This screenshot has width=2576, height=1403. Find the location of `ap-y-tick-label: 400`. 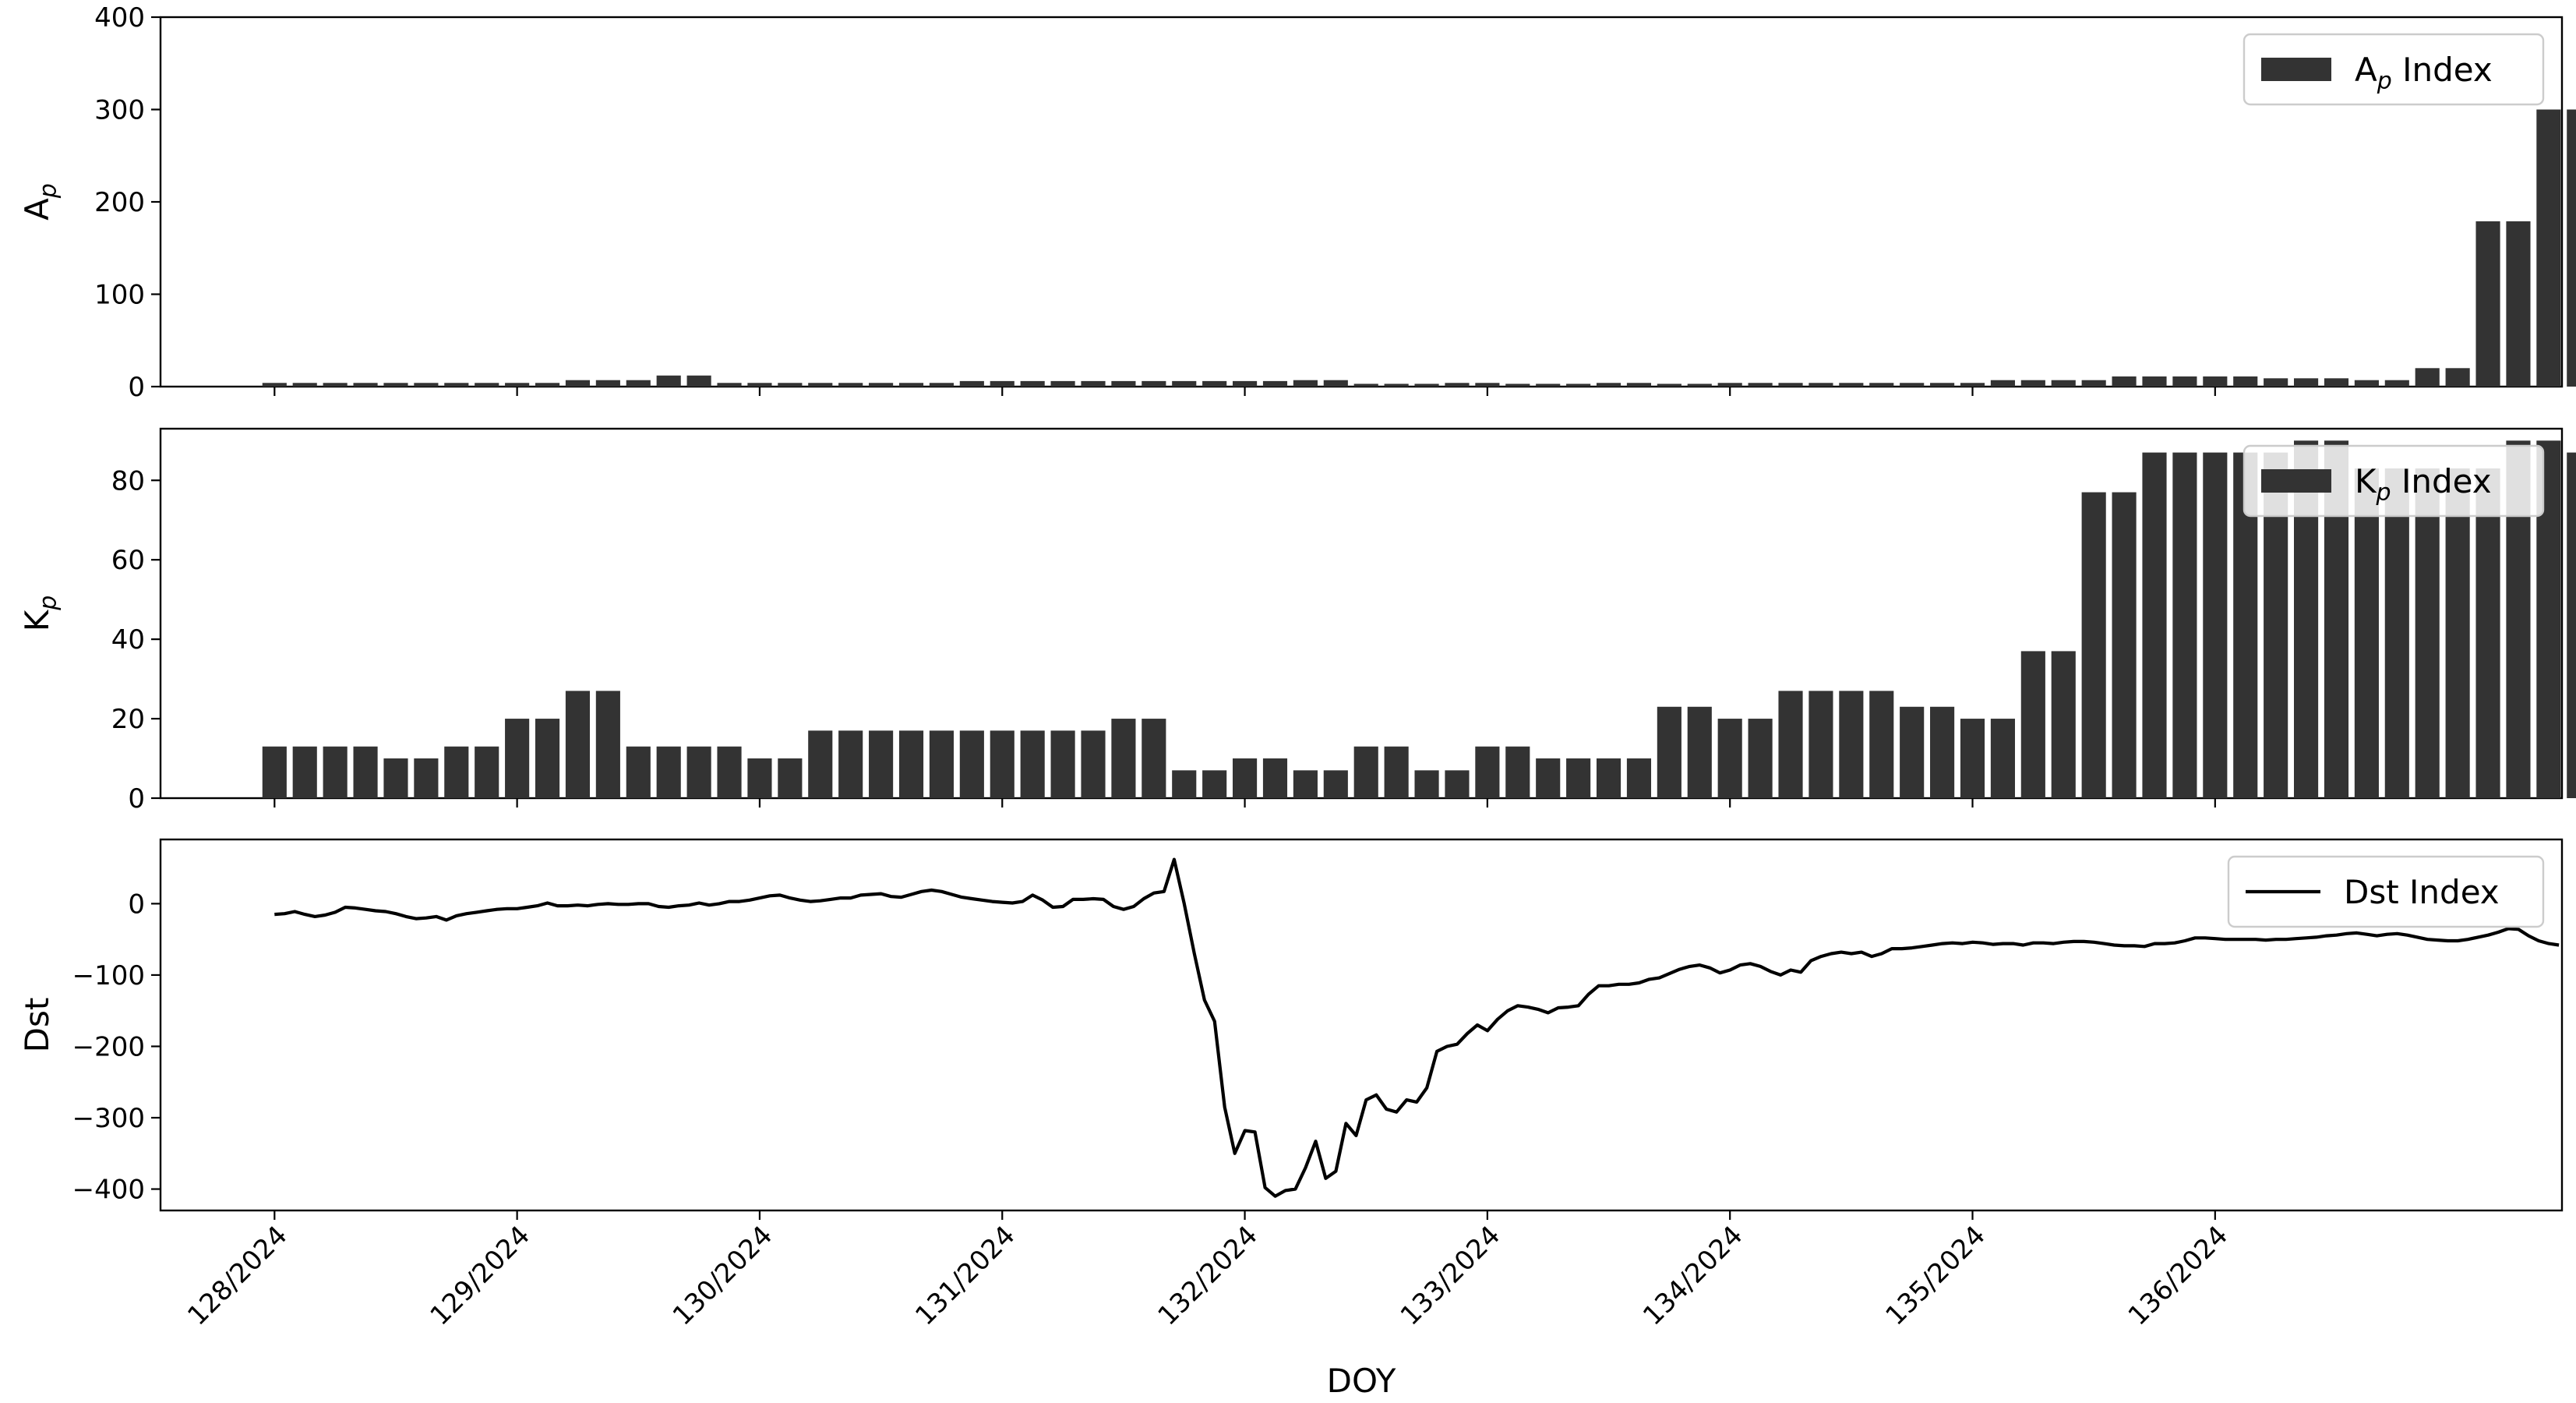

ap-y-tick-label: 400 is located at coordinates (119, 18).